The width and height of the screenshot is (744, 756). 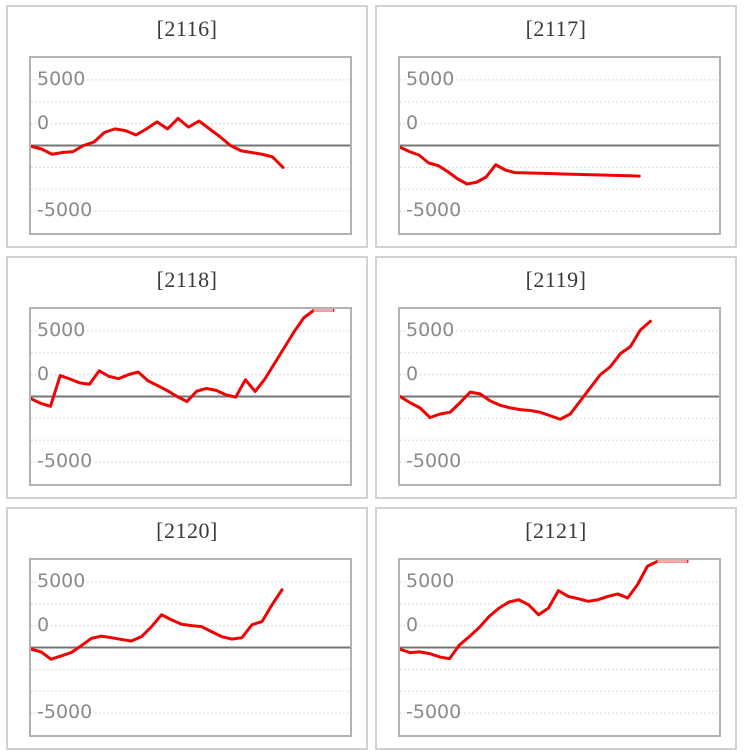 What do you see at coordinates (556, 279) in the screenshot?
I see `chart-title: [2119]` at bounding box center [556, 279].